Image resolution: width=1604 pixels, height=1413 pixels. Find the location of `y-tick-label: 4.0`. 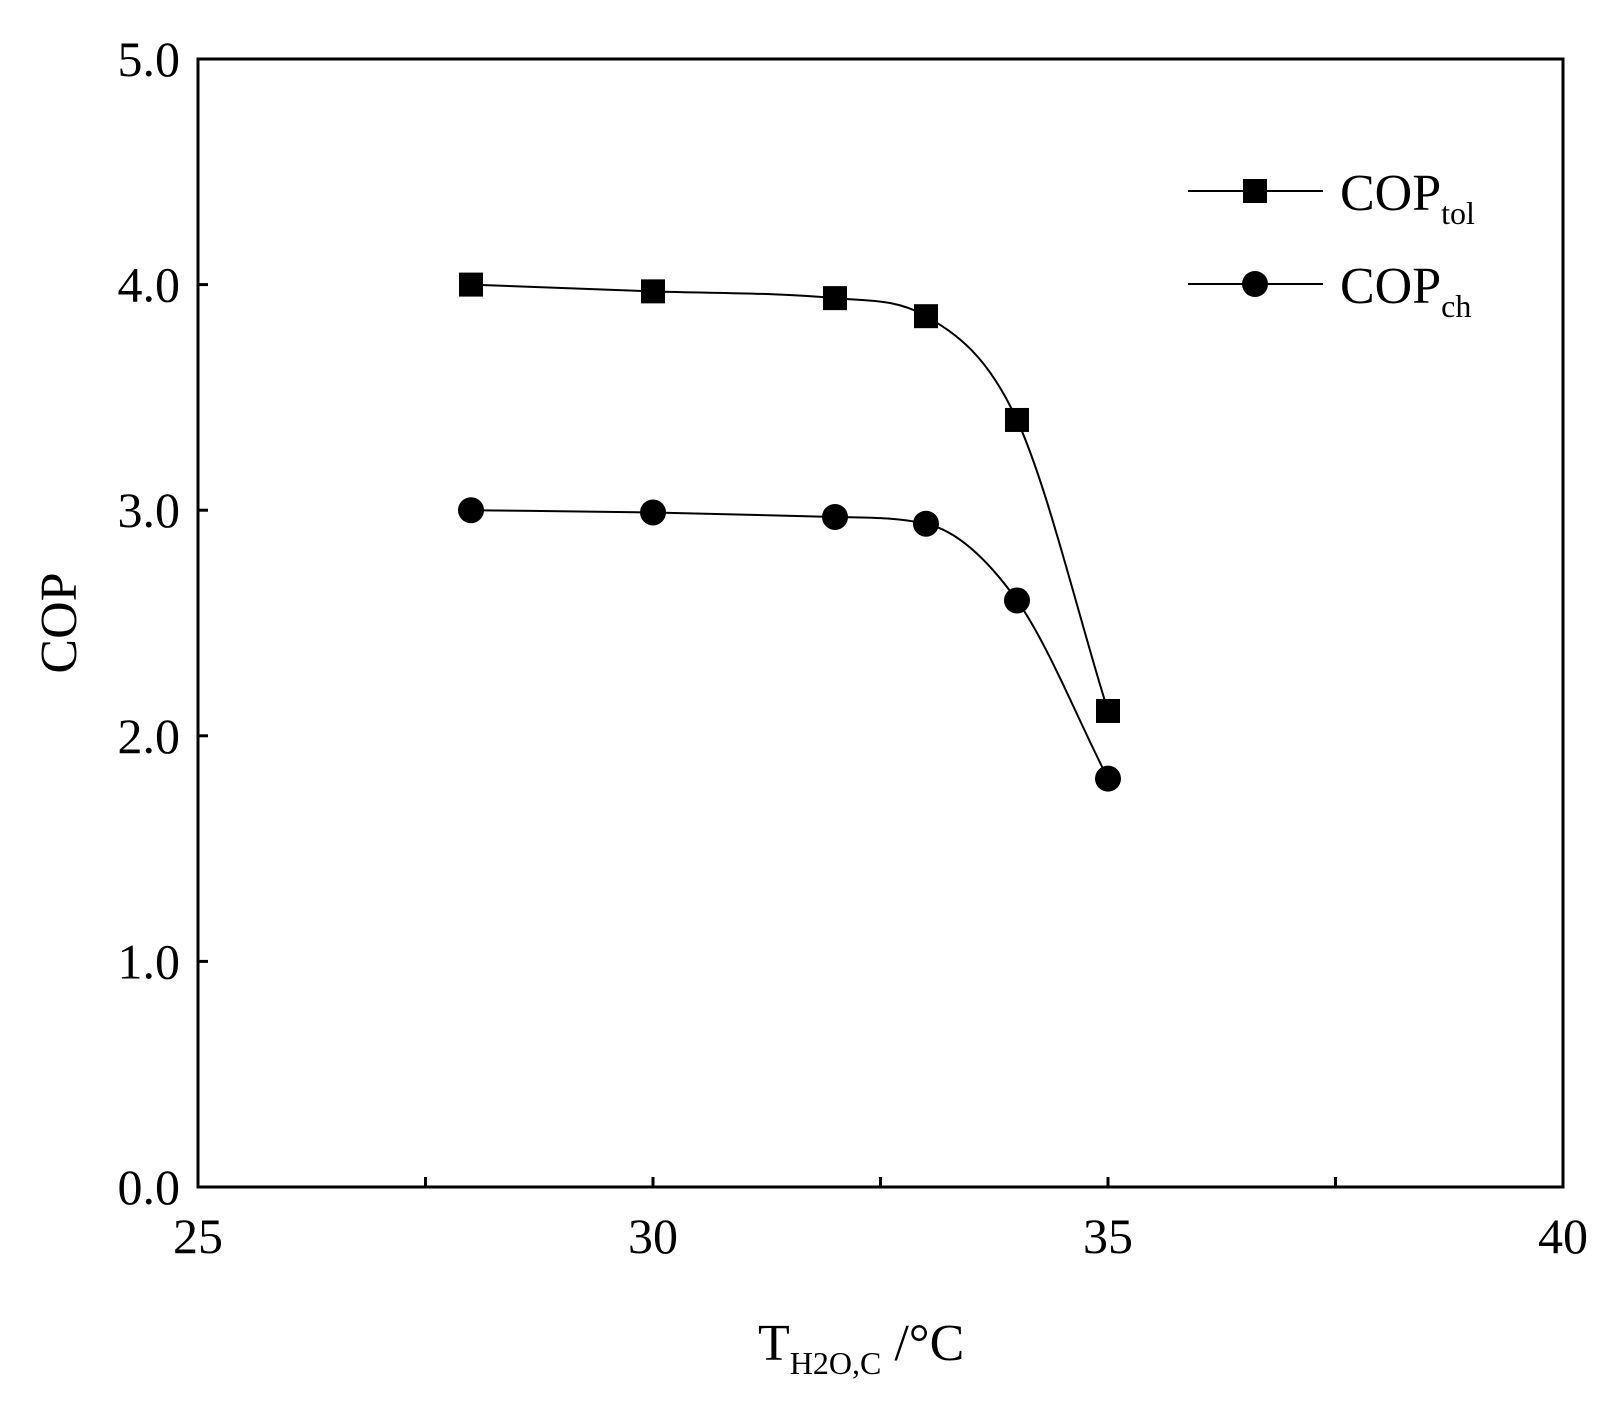

y-tick-label: 4.0 is located at coordinates (149, 285).